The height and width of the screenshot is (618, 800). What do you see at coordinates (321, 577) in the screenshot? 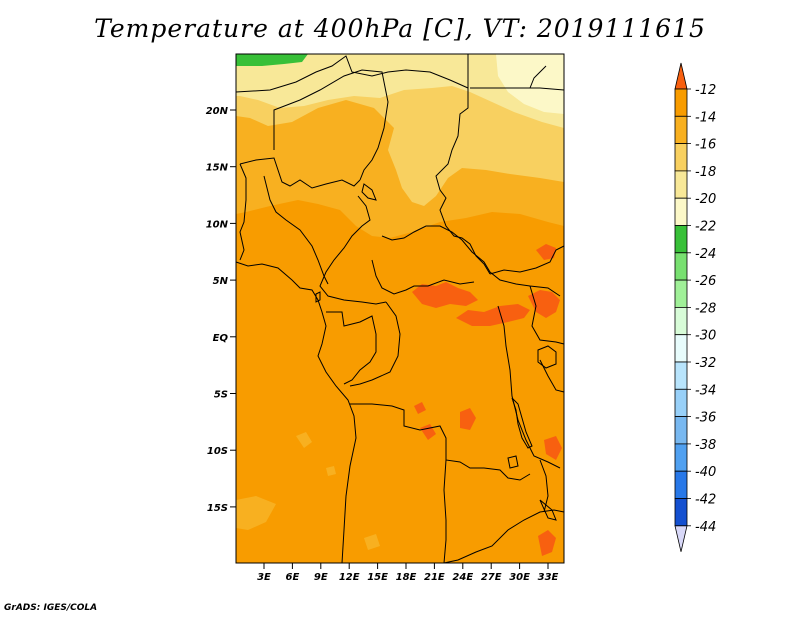
I see `lon-tick-label: 9E` at bounding box center [321, 577].